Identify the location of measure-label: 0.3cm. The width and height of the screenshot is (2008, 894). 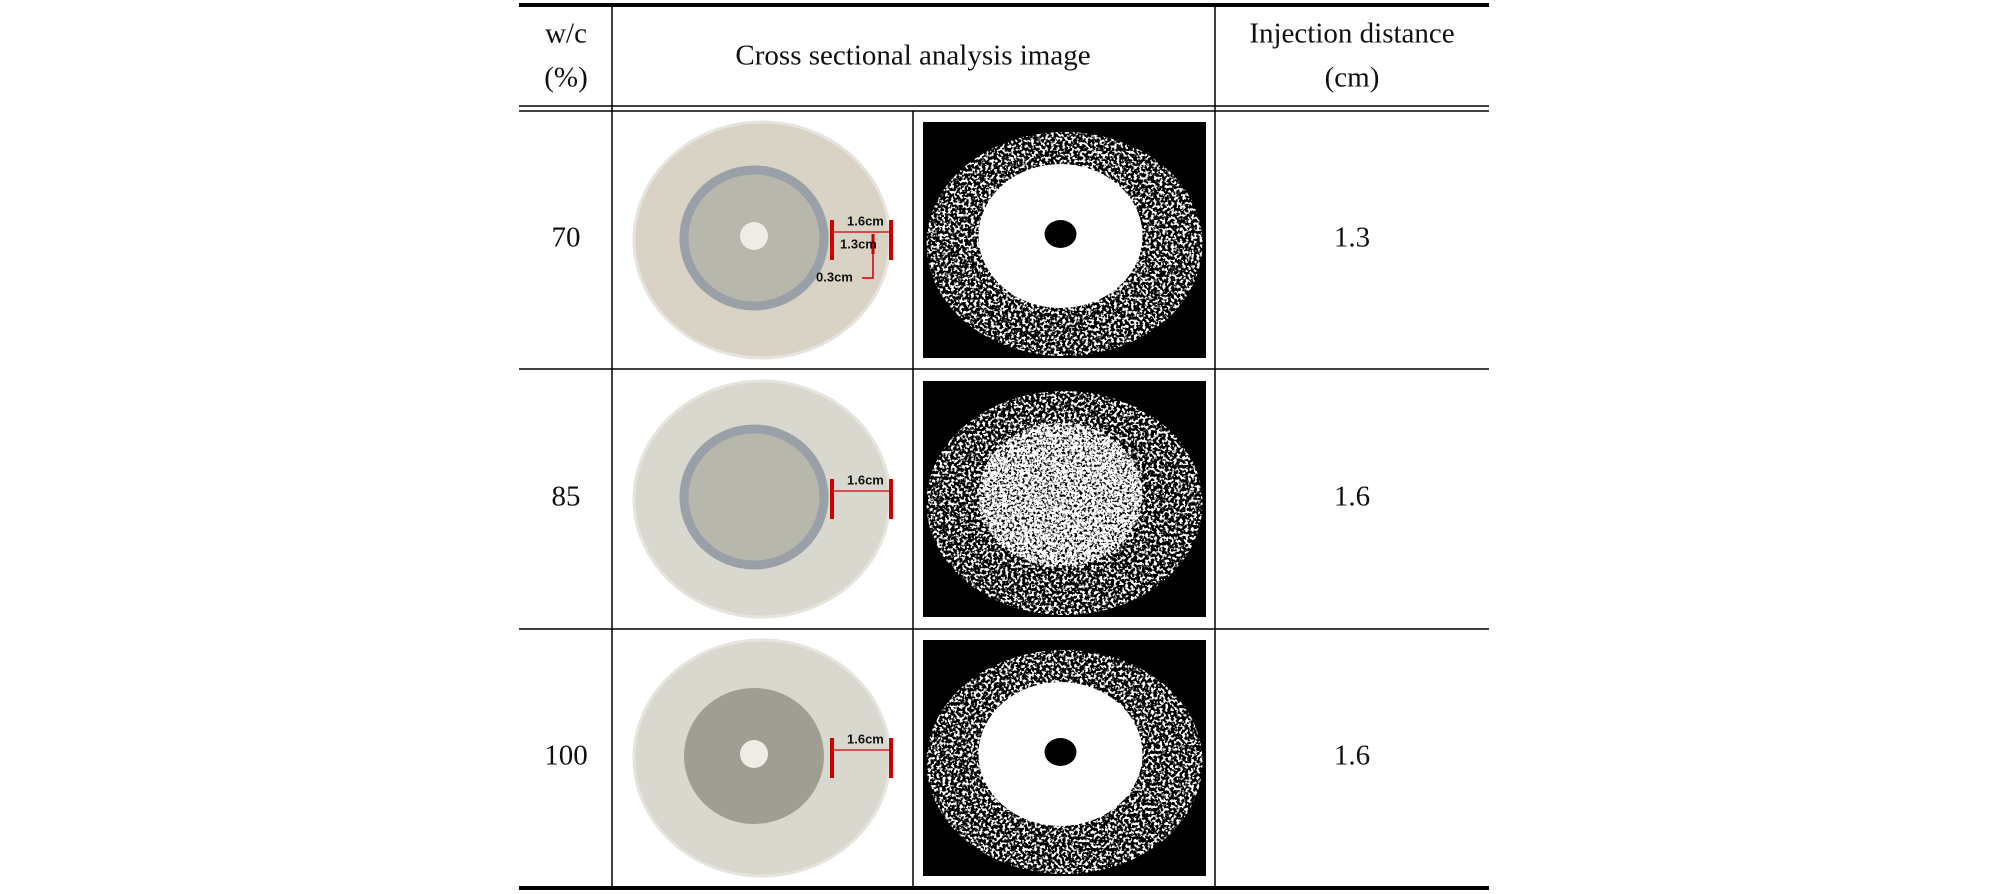
(834, 276).